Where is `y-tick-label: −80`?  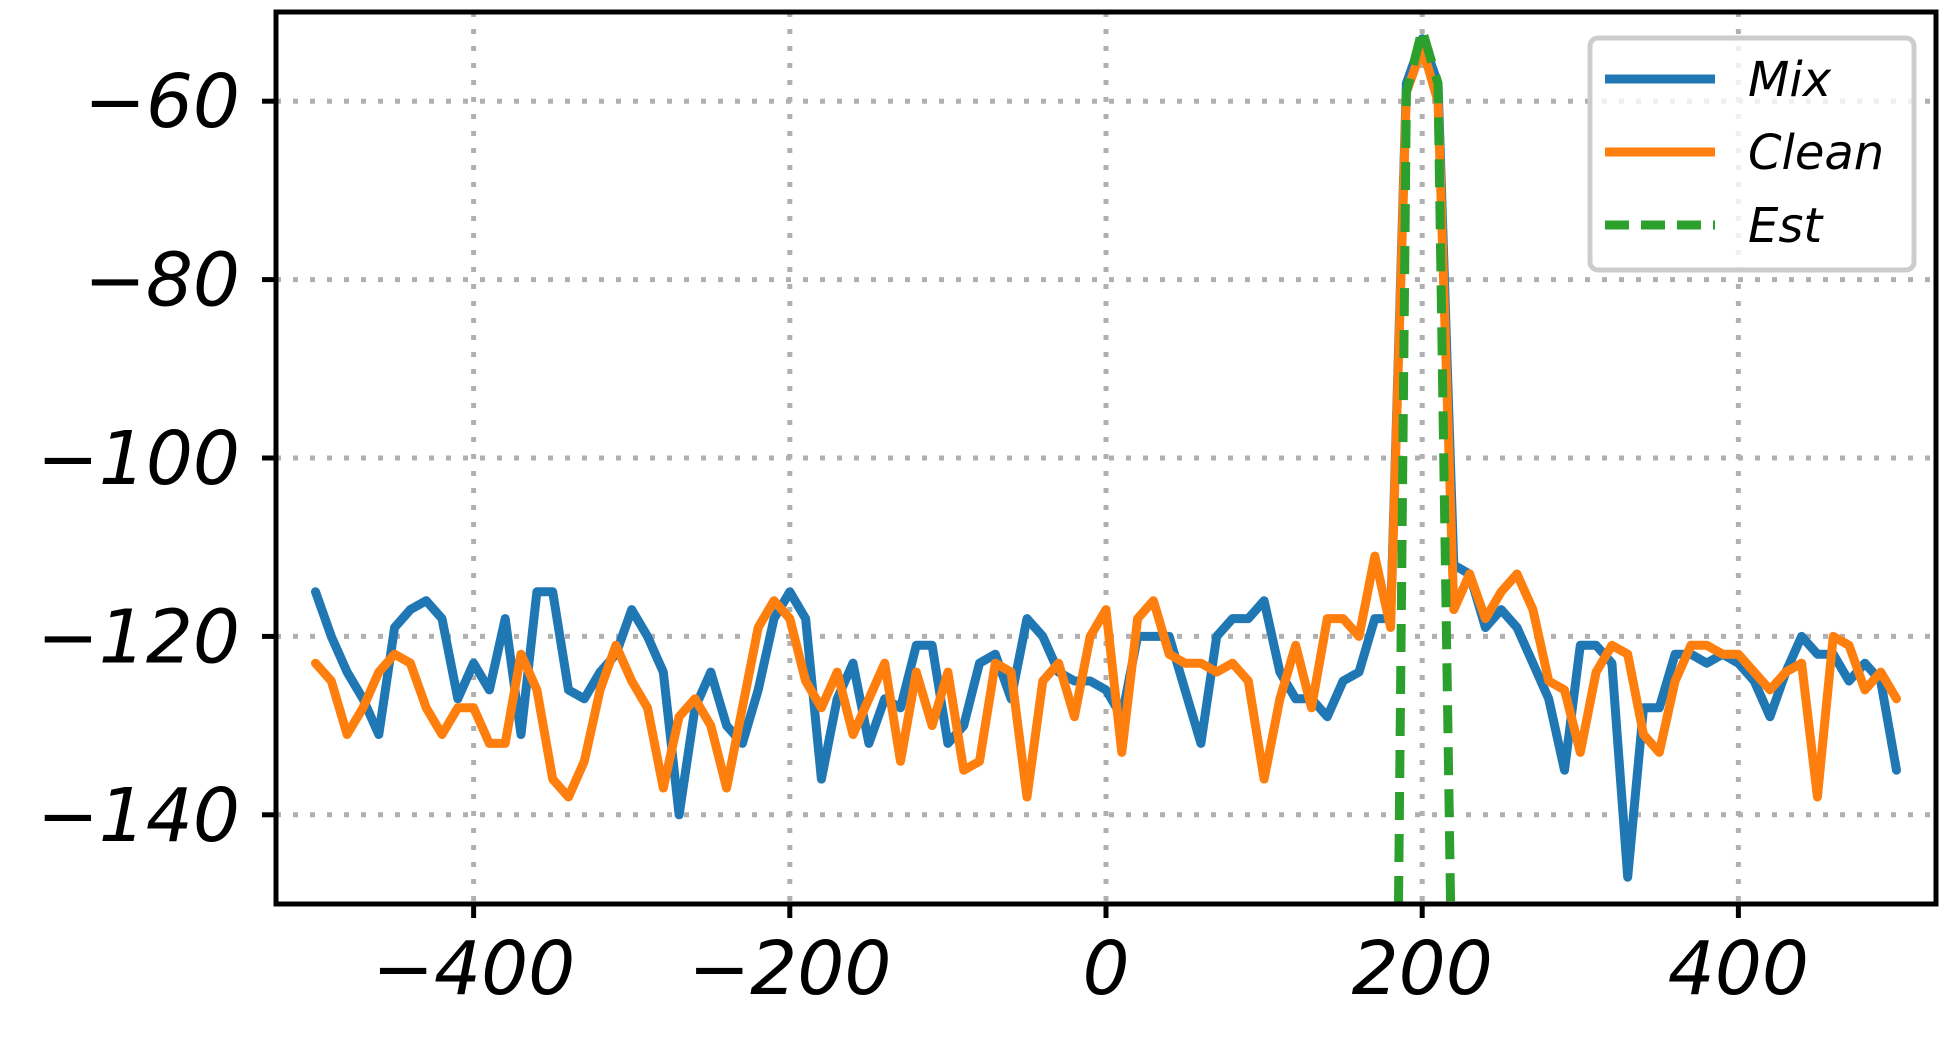
y-tick-label: −80 is located at coordinates (162, 281).